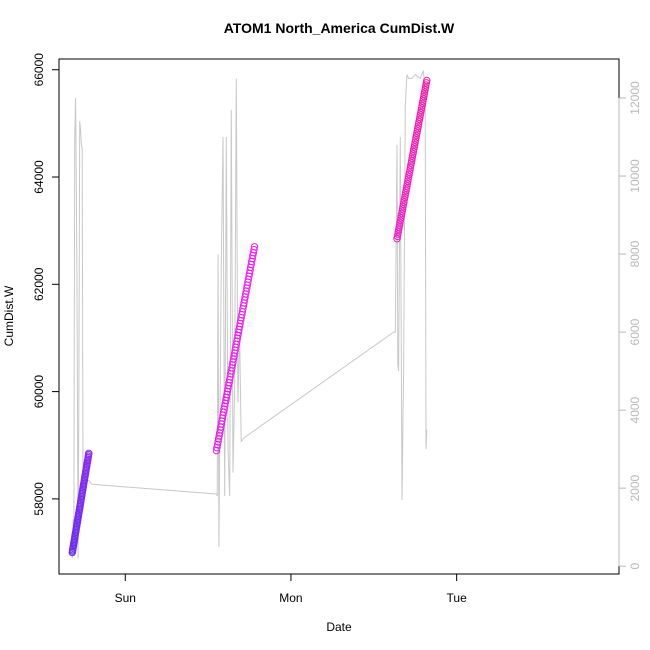  I want to click on y-right-tick-label: 6000, so click(635, 331).